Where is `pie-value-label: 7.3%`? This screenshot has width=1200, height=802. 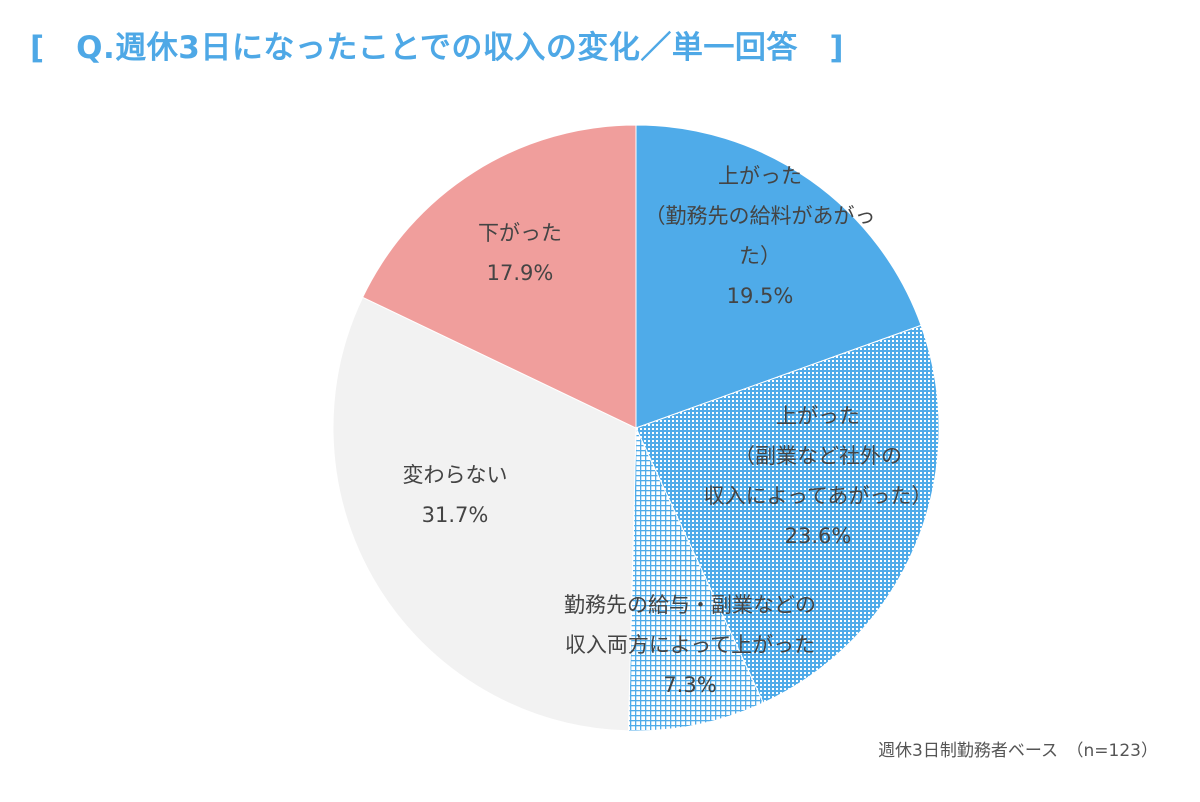 pie-value-label: 7.3% is located at coordinates (689, 685).